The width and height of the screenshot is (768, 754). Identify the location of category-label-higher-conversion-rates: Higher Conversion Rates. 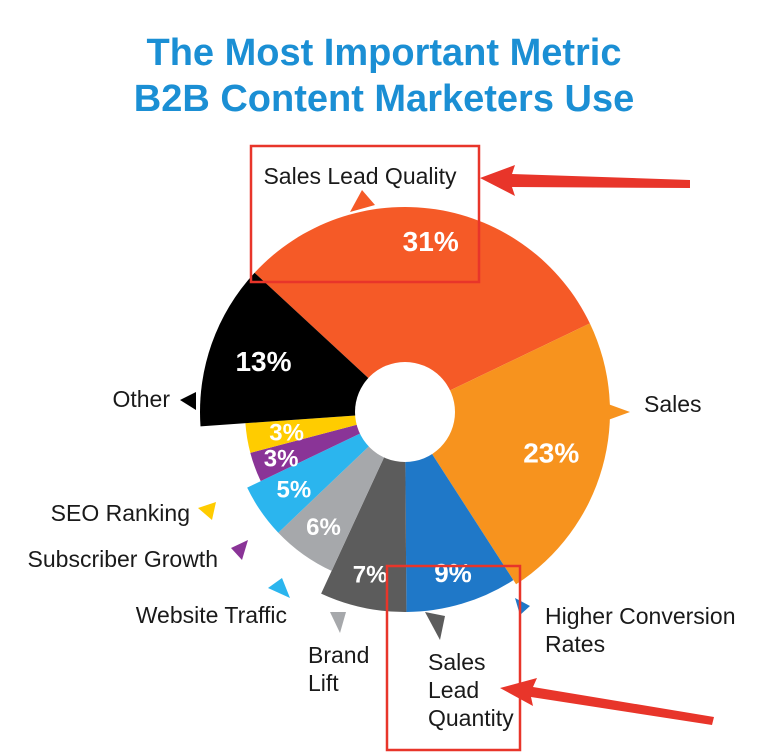
(640, 630).